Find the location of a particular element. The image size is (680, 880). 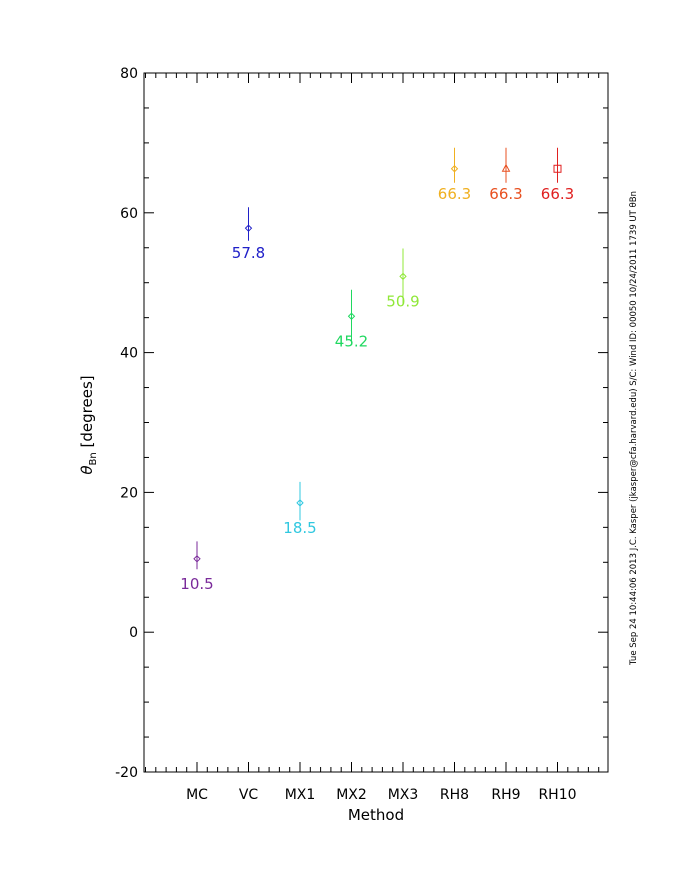

x-tick-label: MX2 is located at coordinates (351, 795).